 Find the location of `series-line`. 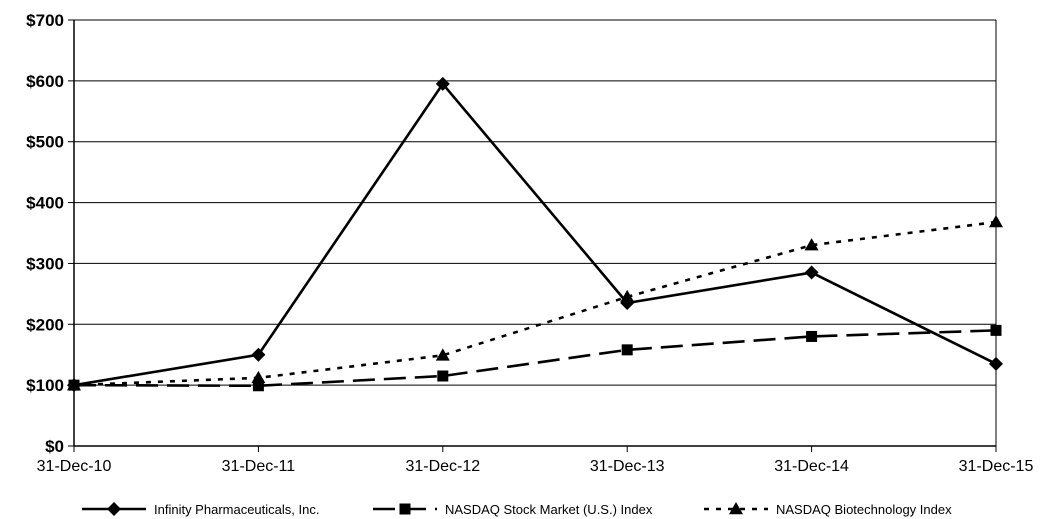

series-line is located at coordinates (535, 358).